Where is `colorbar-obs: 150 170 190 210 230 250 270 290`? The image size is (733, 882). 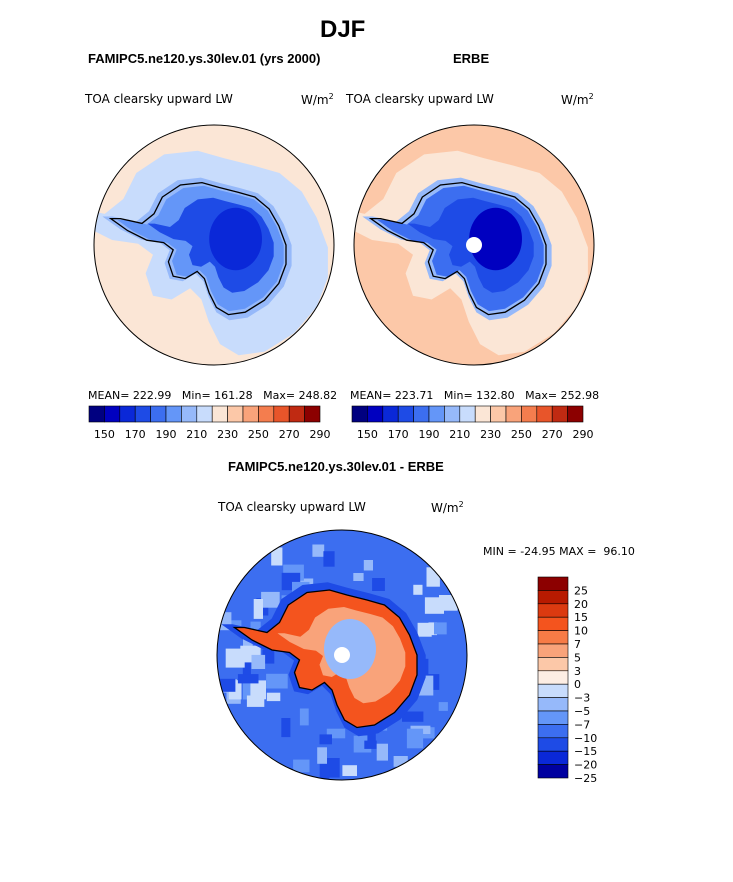
colorbar-obs: 150 170 190 210 230 250 270 290 is located at coordinates (472, 423).